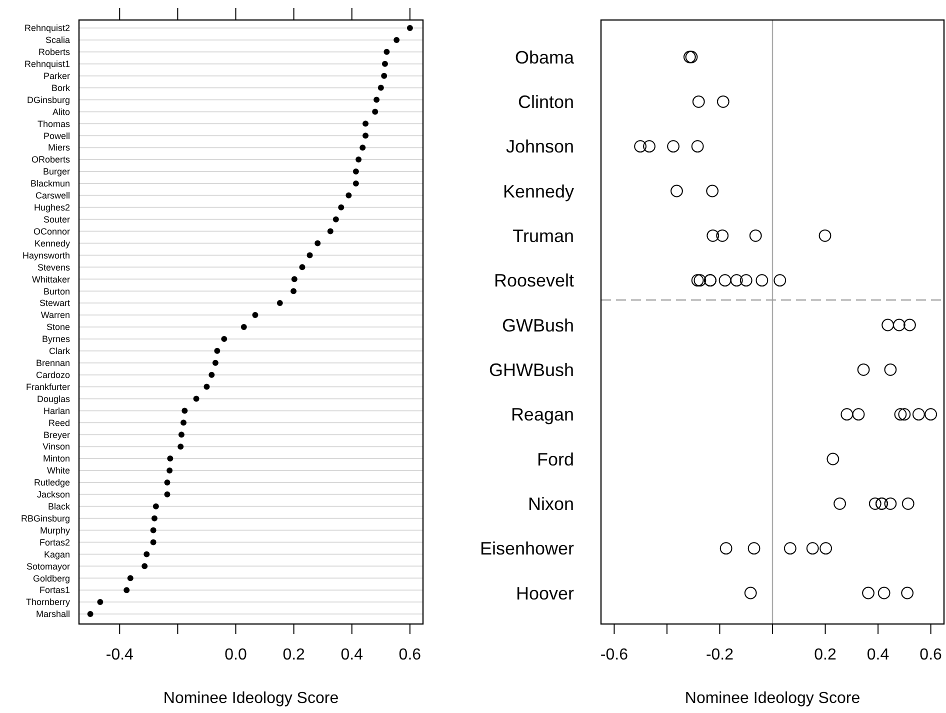  Describe the element at coordinates (53, 123) in the screenshot. I see `y-tick-label: Thomas` at that location.